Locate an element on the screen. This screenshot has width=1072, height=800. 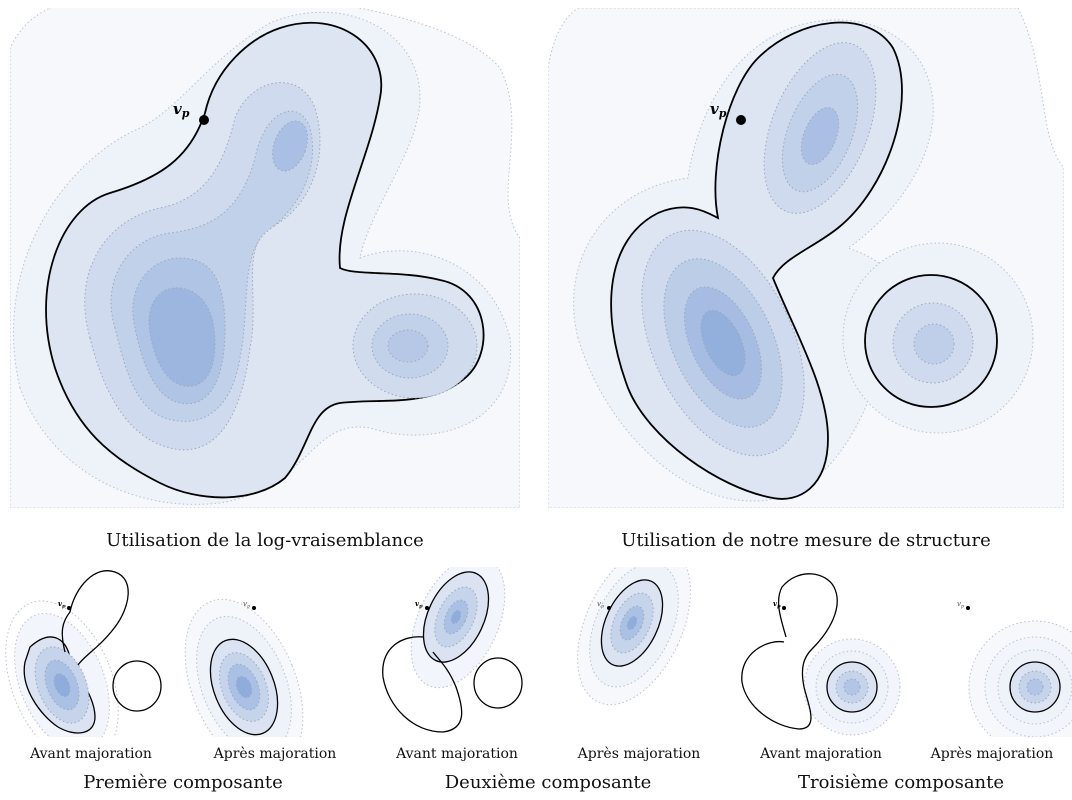
first-component-before: vp is located at coordinates (83, 653).